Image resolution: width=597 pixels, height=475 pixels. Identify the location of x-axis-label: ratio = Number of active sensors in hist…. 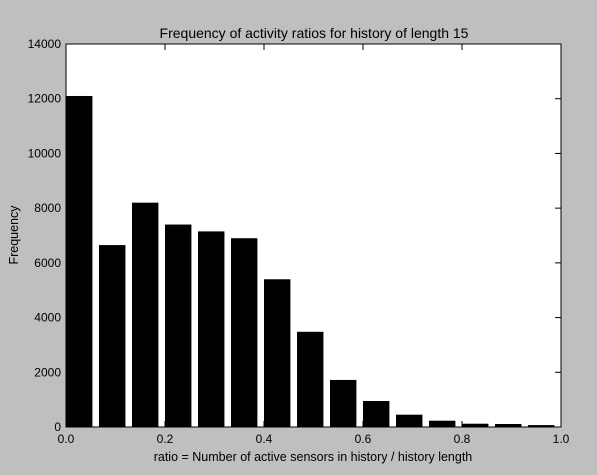
(313, 457).